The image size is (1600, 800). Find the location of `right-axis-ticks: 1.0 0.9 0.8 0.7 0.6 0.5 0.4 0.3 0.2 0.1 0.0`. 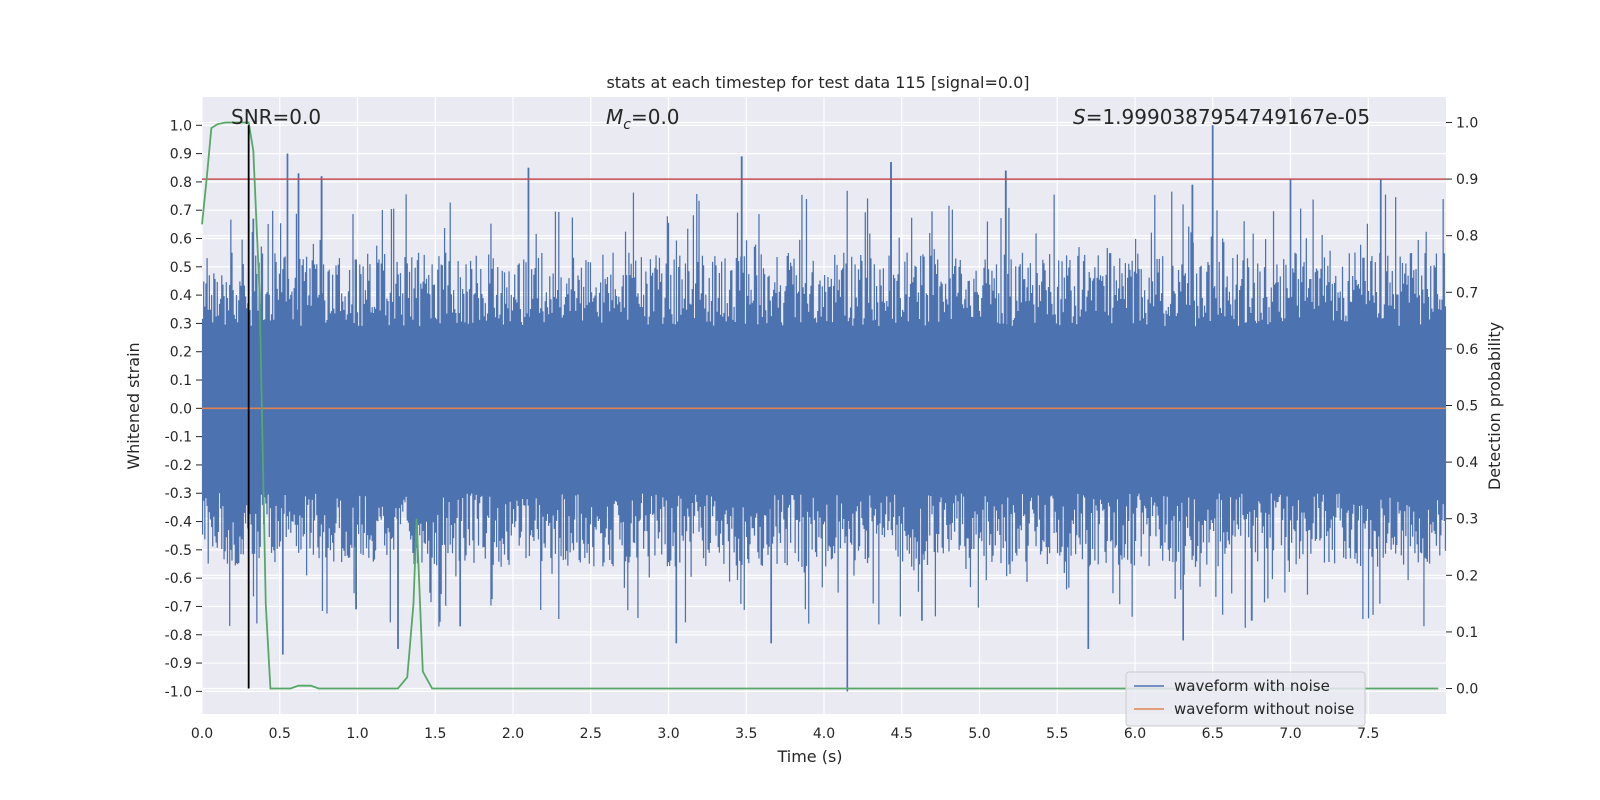

right-axis-ticks: 1.0 0.9 0.8 0.7 0.6 0.5 0.4 0.3 0.2 0.1 0.0 is located at coordinates (1462, 406).